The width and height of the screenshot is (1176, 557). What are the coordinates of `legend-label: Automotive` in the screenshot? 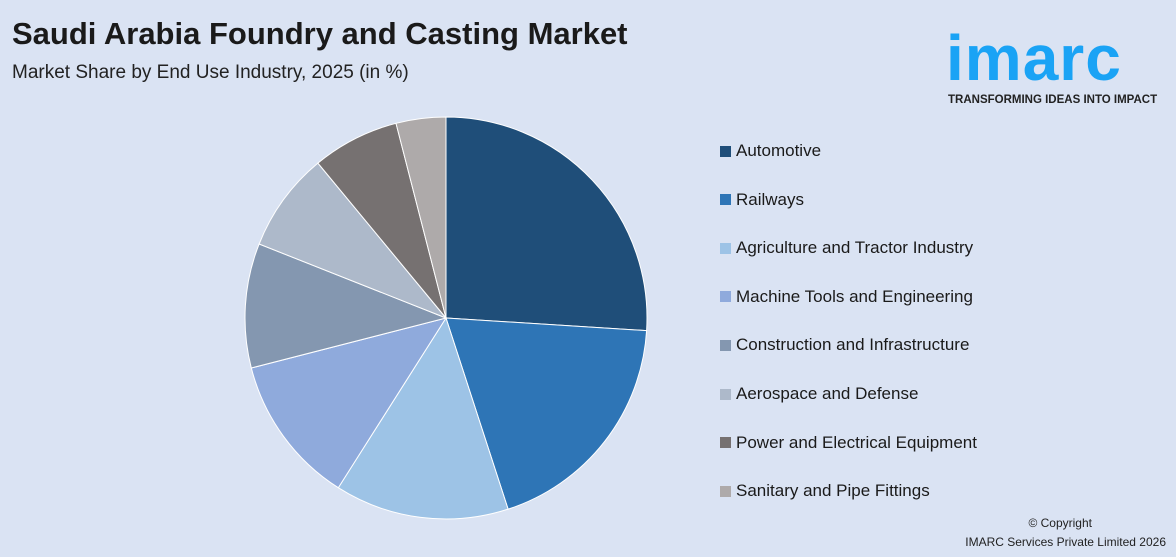 It's located at (779, 150).